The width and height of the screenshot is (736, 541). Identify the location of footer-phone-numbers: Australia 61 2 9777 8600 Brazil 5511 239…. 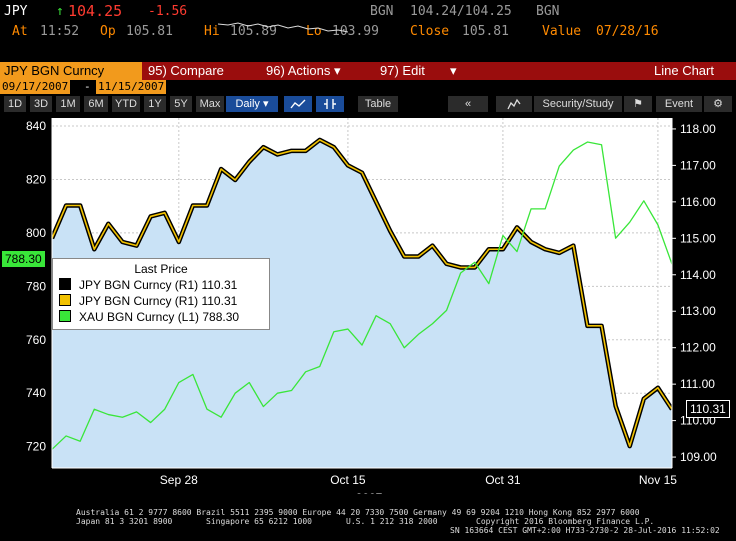
(358, 512).